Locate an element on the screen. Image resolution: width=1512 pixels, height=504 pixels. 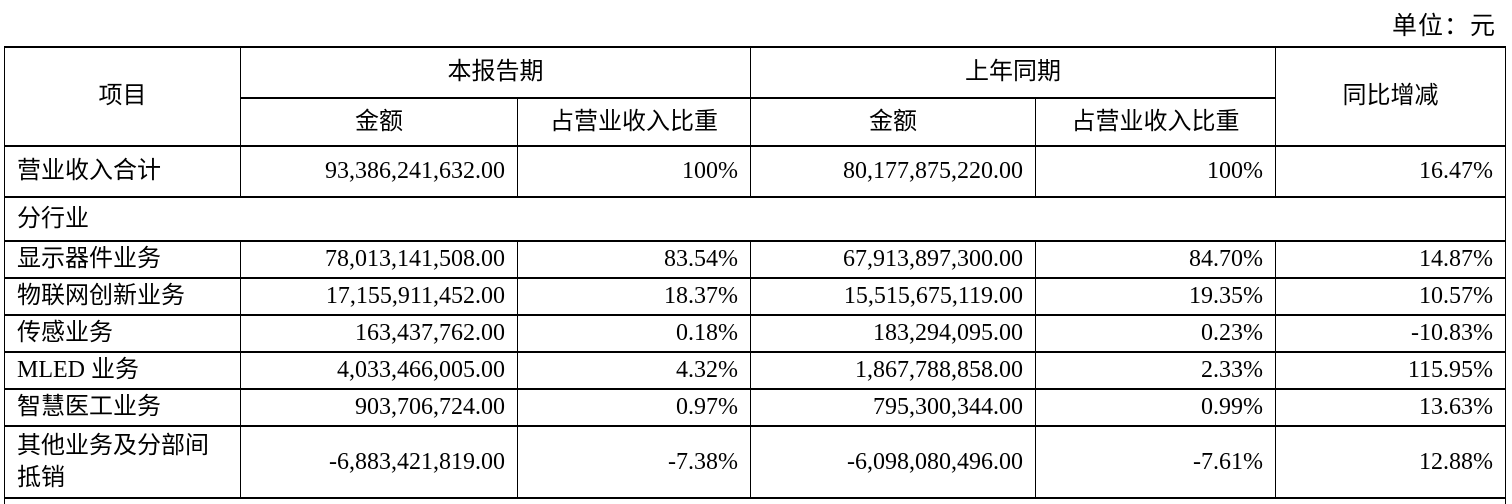
bottom-partial-row is located at coordinates (755, 500).